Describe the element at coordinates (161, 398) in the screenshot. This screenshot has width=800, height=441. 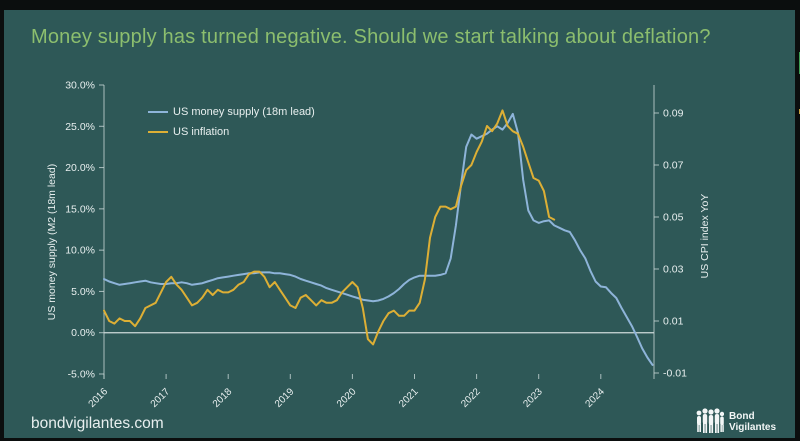
I see `x-axis-tick-label: 2017` at that location.